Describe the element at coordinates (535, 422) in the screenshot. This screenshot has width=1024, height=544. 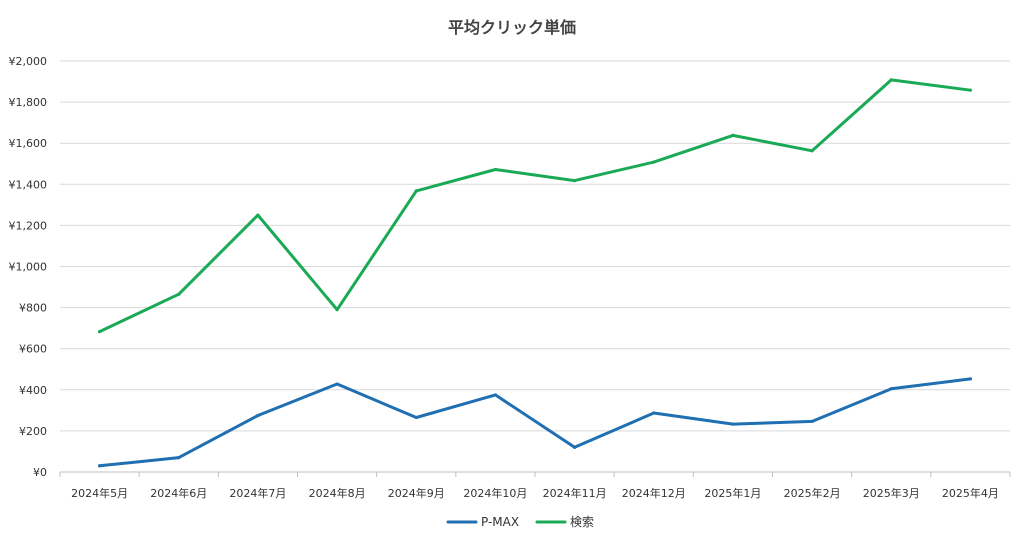
I see `series-line-P-MAX` at that location.